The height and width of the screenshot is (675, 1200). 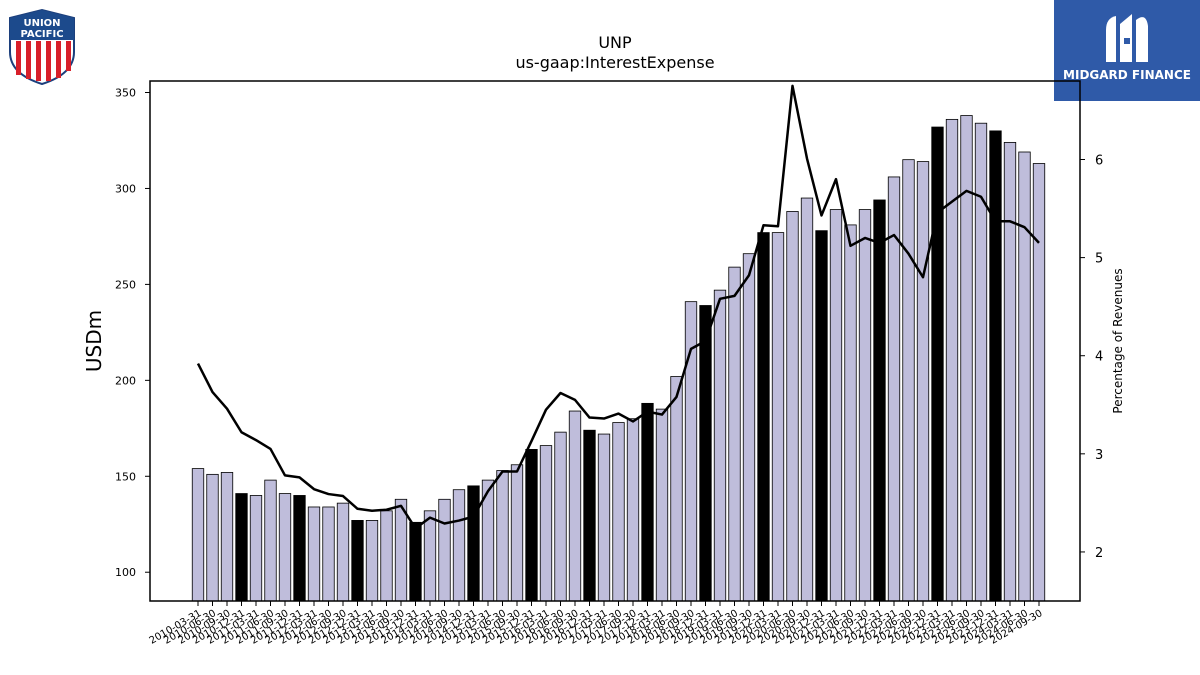 What do you see at coordinates (1099, 160) in the screenshot?
I see `y2-tick-label: 6` at bounding box center [1099, 160].